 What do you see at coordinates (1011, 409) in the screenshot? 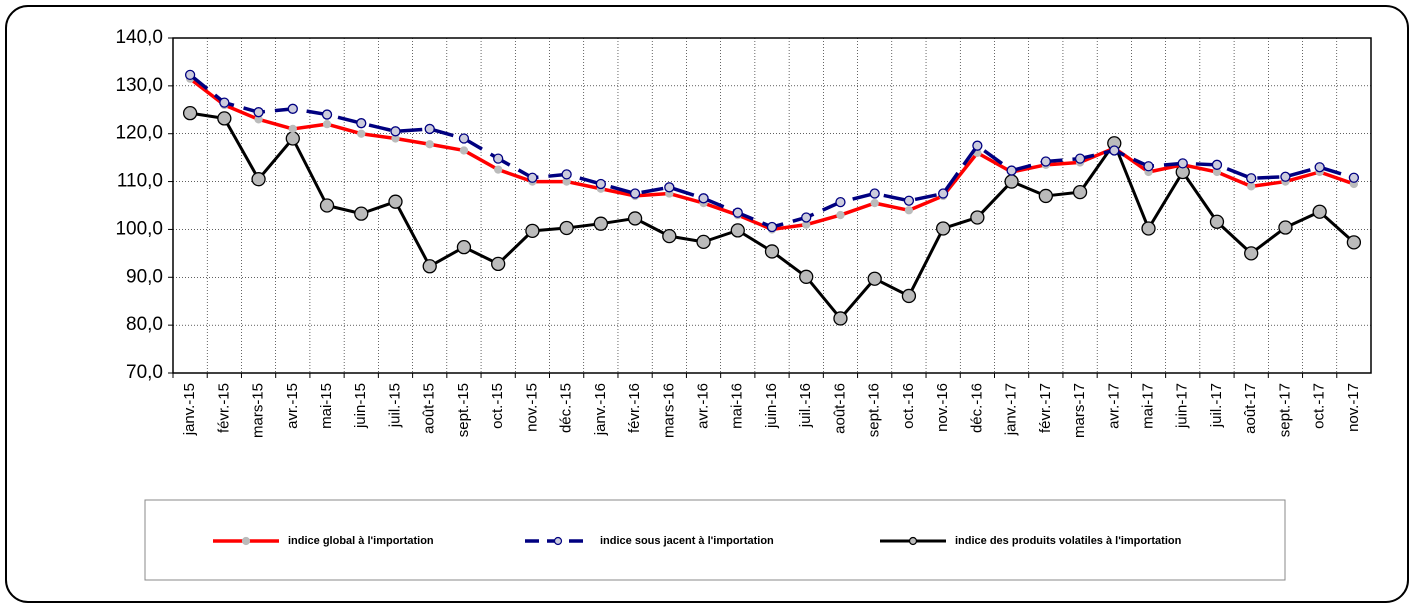
I see `x-tick-label: janv.-17` at bounding box center [1011, 409].